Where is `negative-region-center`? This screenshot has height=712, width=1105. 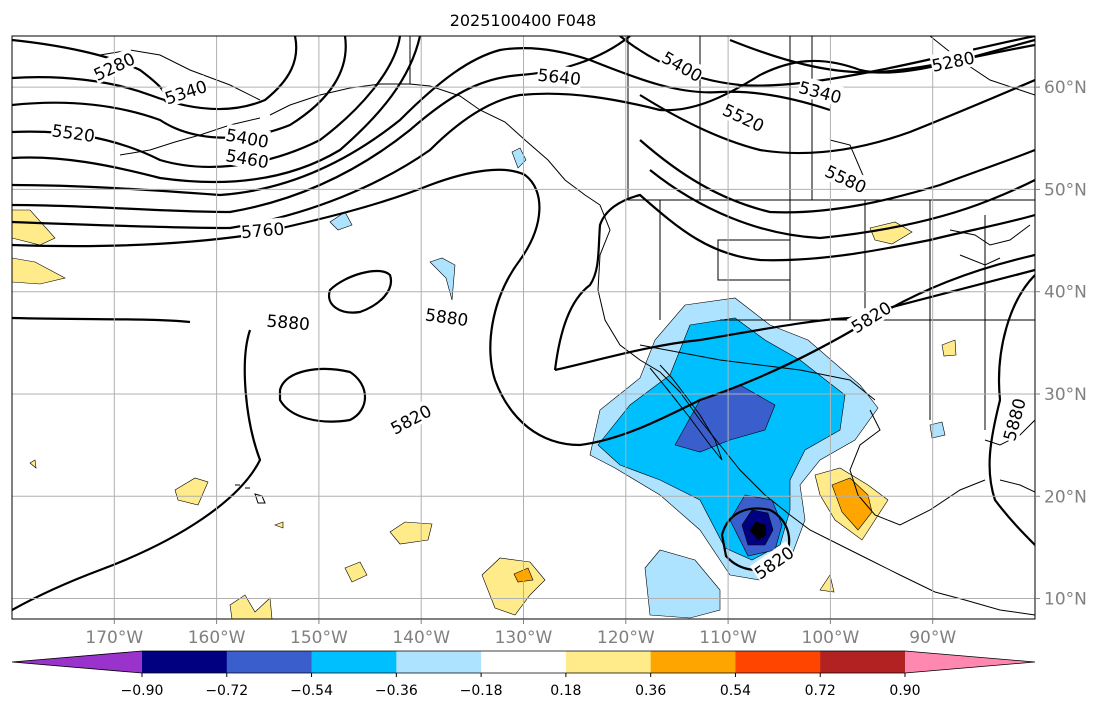 negative-region-center is located at coordinates (758, 531).